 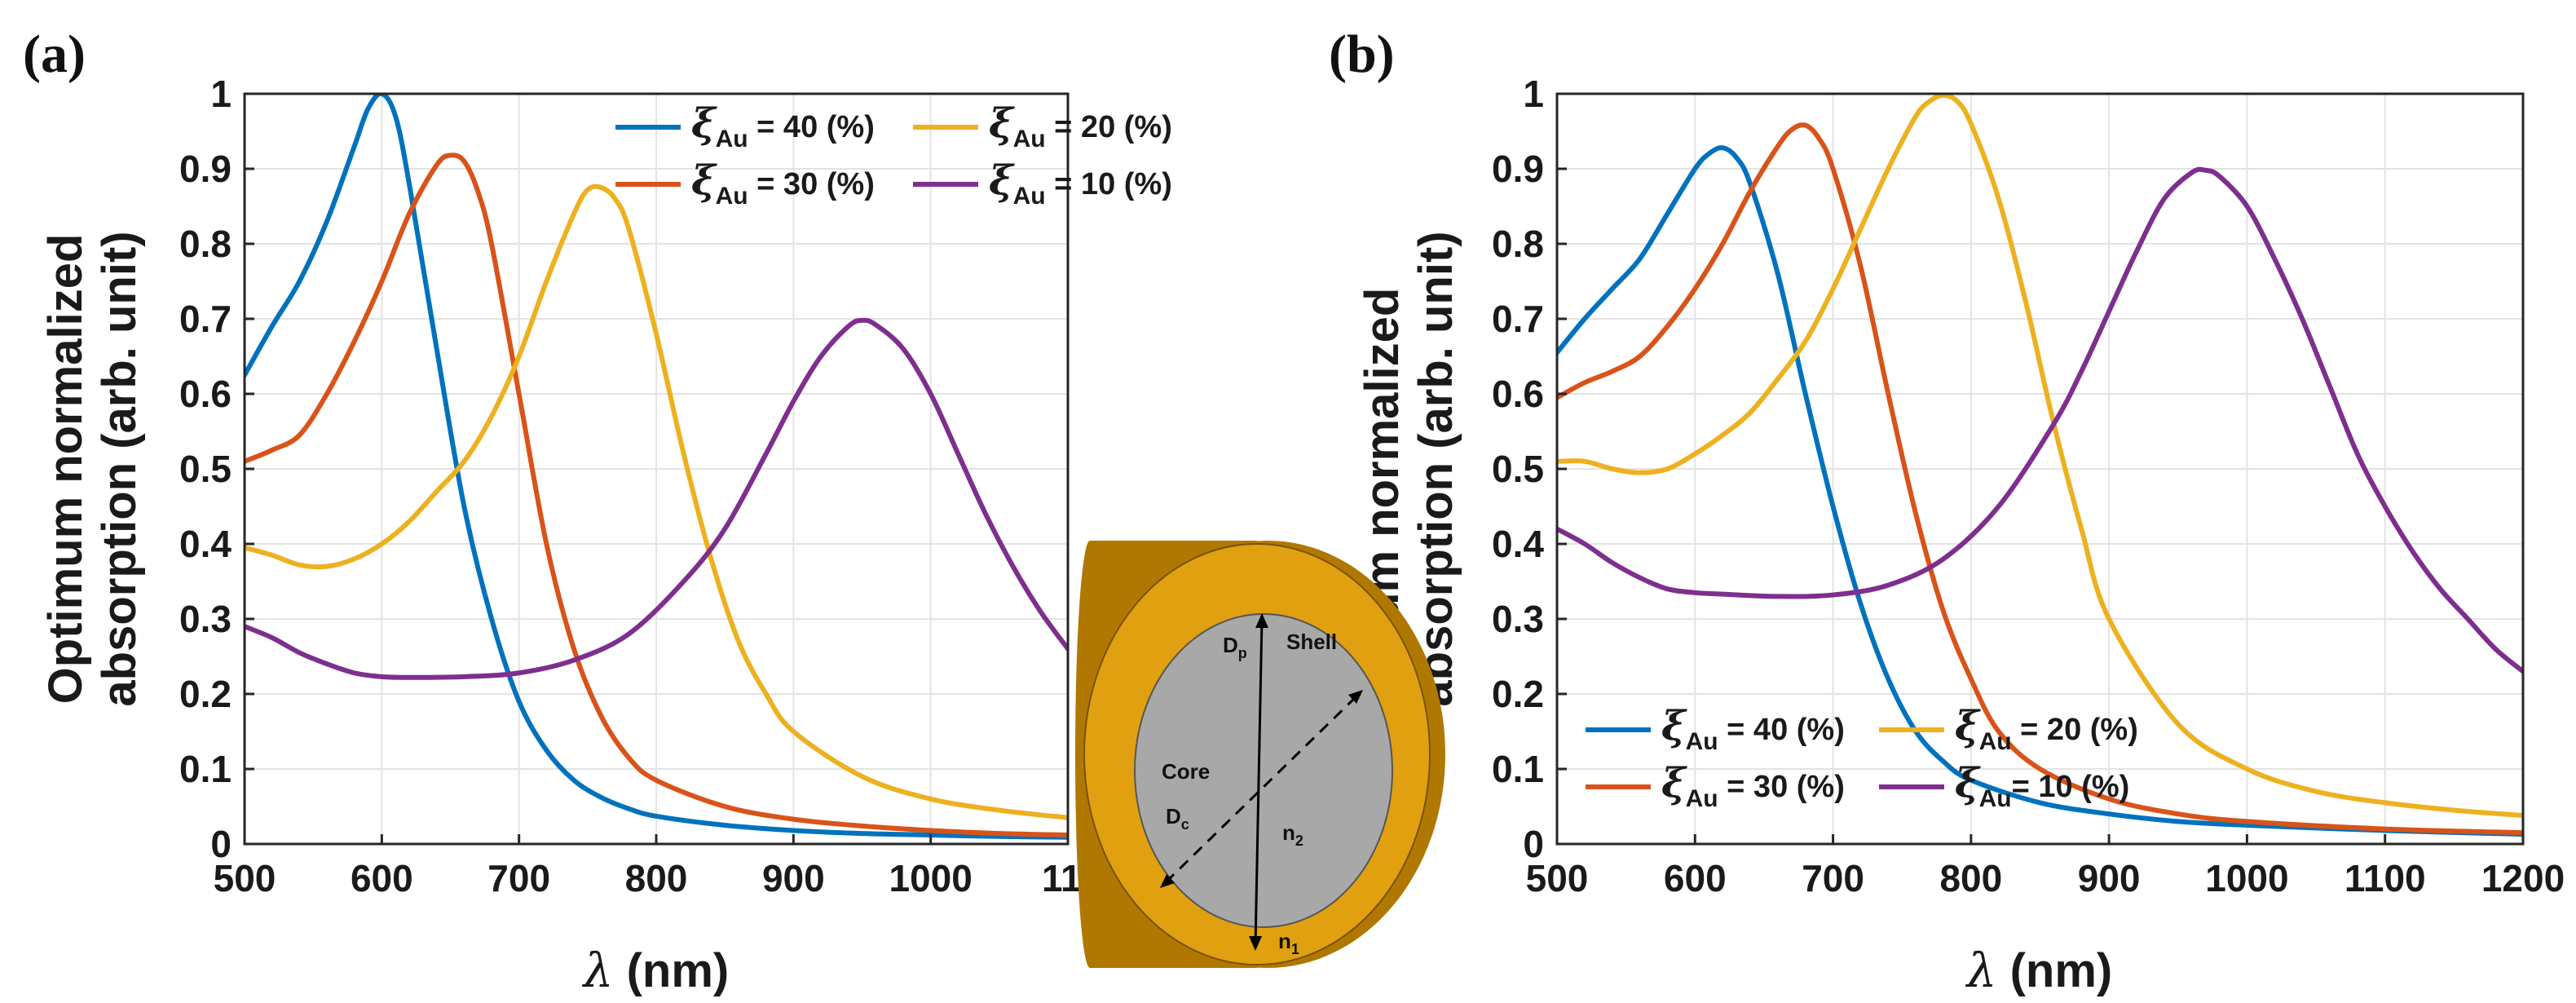 I want to click on inset-label-n1: n1, so click(x=1288, y=943).